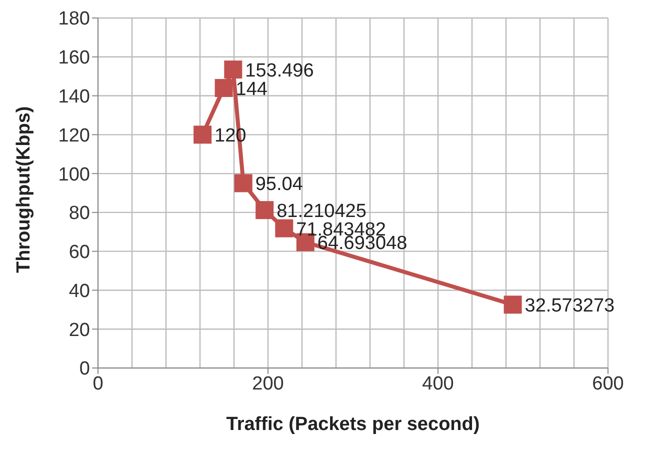 The image size is (646, 450). Describe the element at coordinates (24, 189) in the screenshot. I see `y-axis-title: Throughput(Kbps)` at that location.